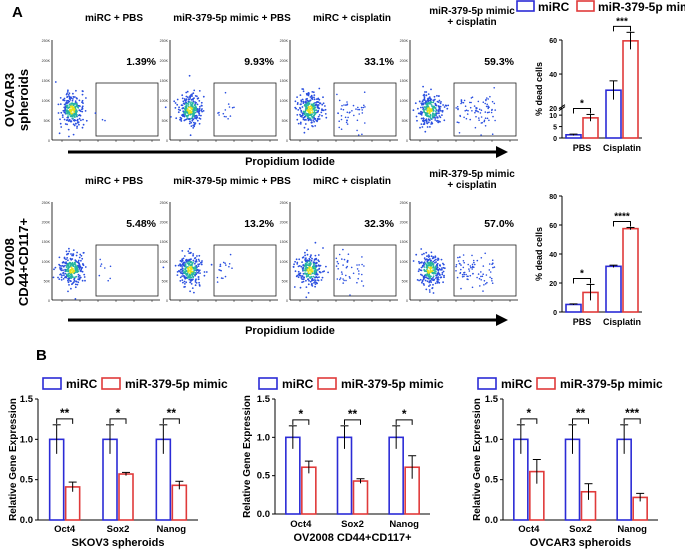 This screenshot has width=685, height=560. I want to click on legend-b3-mimic-swatch, so click(546, 383).